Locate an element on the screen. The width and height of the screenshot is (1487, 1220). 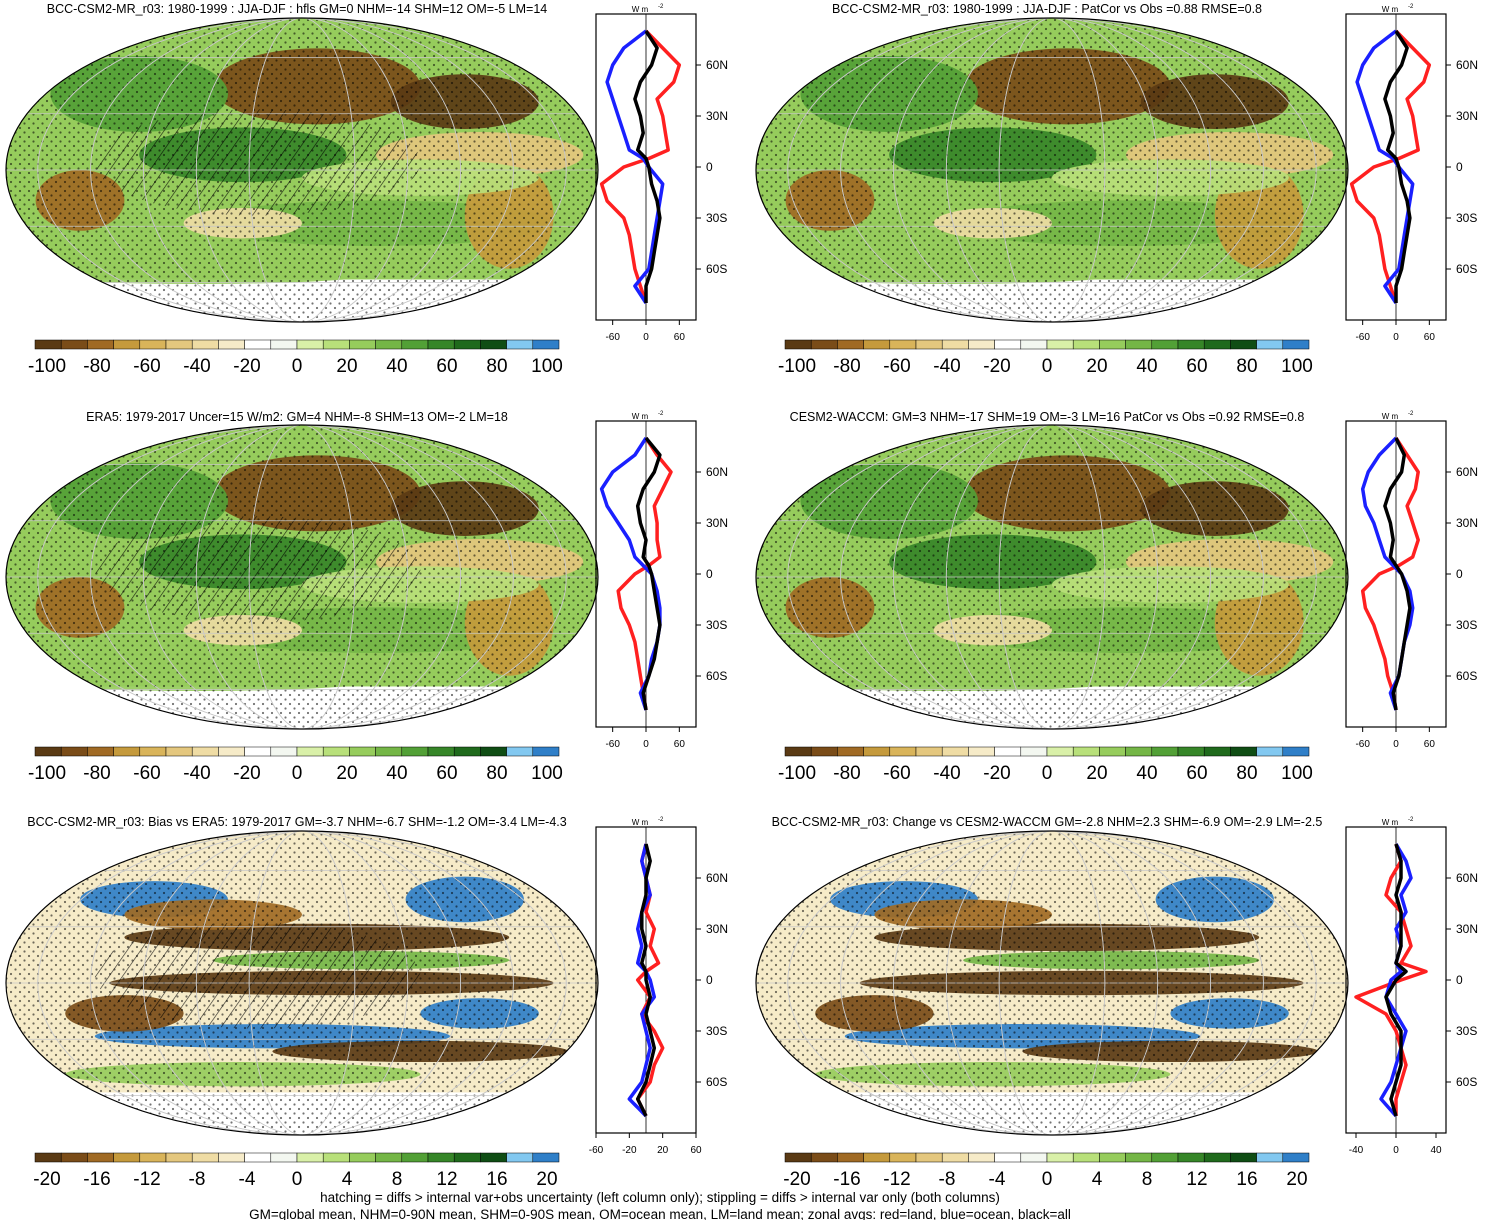
colorbar-tick-label: 80 is located at coordinates (1246, 366).